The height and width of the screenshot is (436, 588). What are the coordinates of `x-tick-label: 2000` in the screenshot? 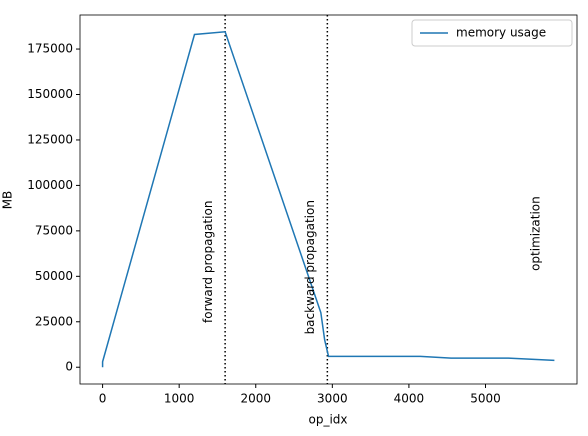 It's located at (255, 399).